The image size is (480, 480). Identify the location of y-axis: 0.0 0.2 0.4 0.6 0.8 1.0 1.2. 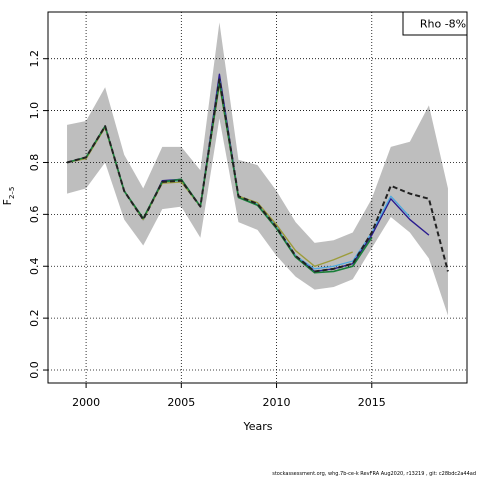
(38, 214).